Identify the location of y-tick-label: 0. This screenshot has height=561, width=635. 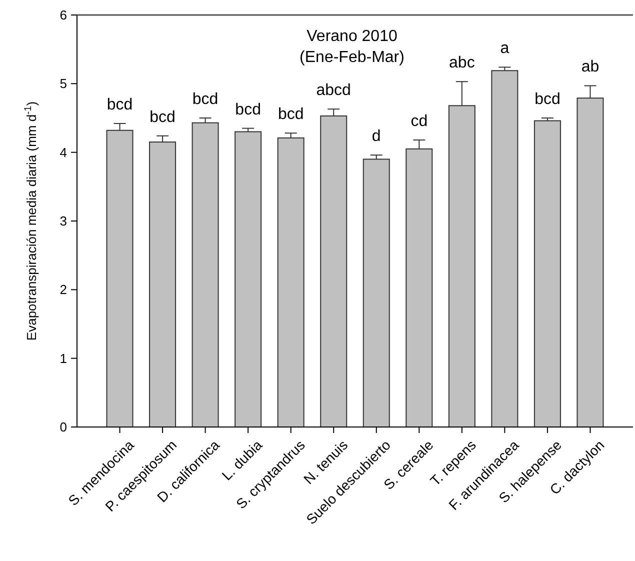
(63, 427).